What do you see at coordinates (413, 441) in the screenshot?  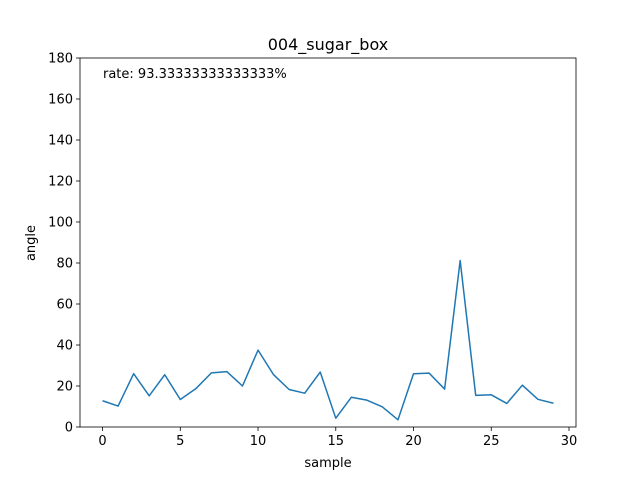 I see `x-tick-label: 20` at bounding box center [413, 441].